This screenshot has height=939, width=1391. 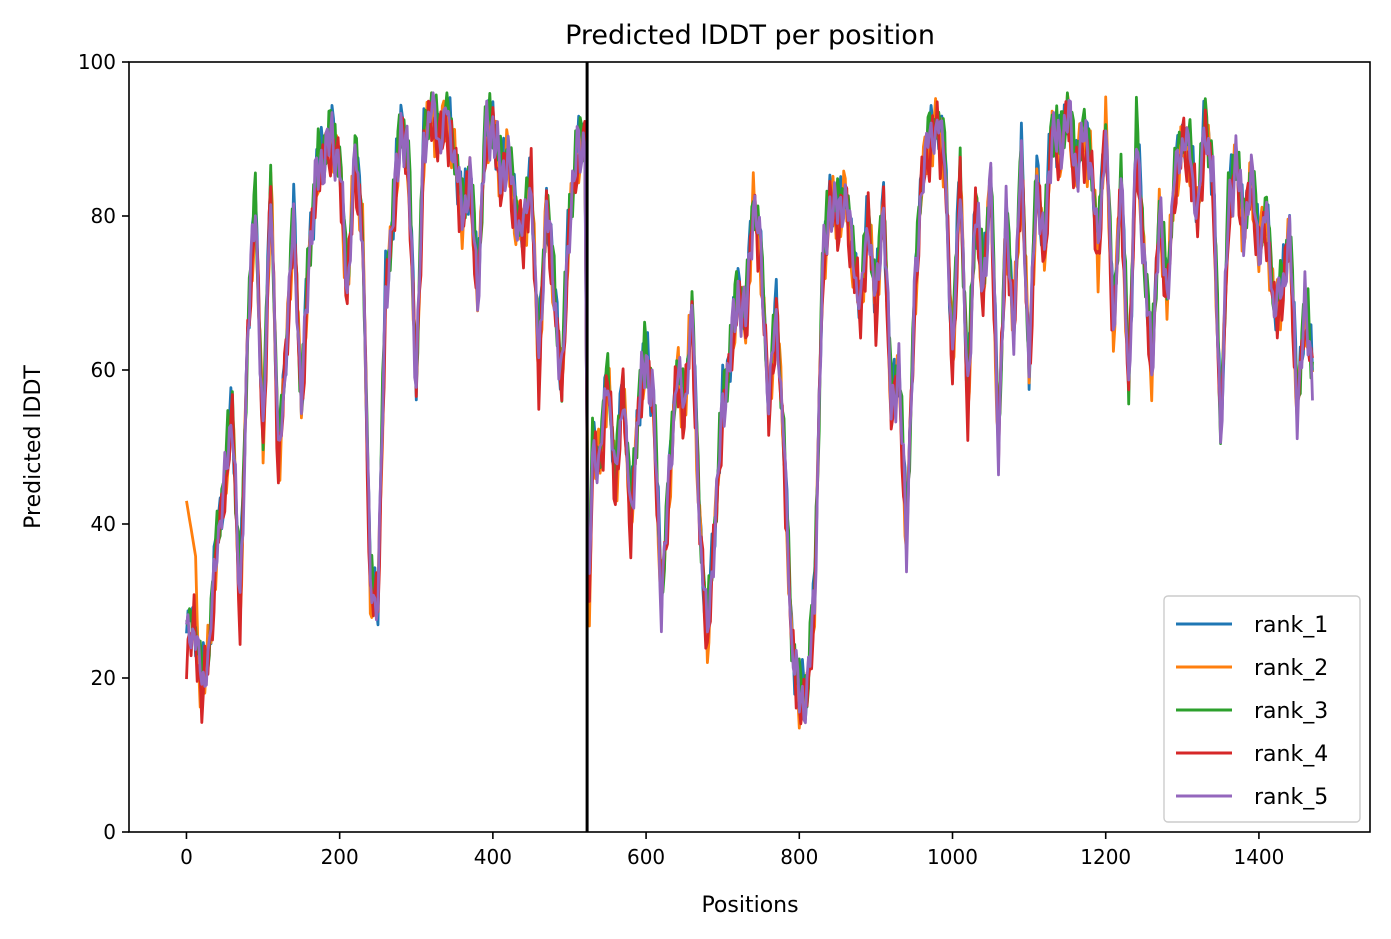 I want to click on x-tick-label: 400, so click(x=493, y=857).